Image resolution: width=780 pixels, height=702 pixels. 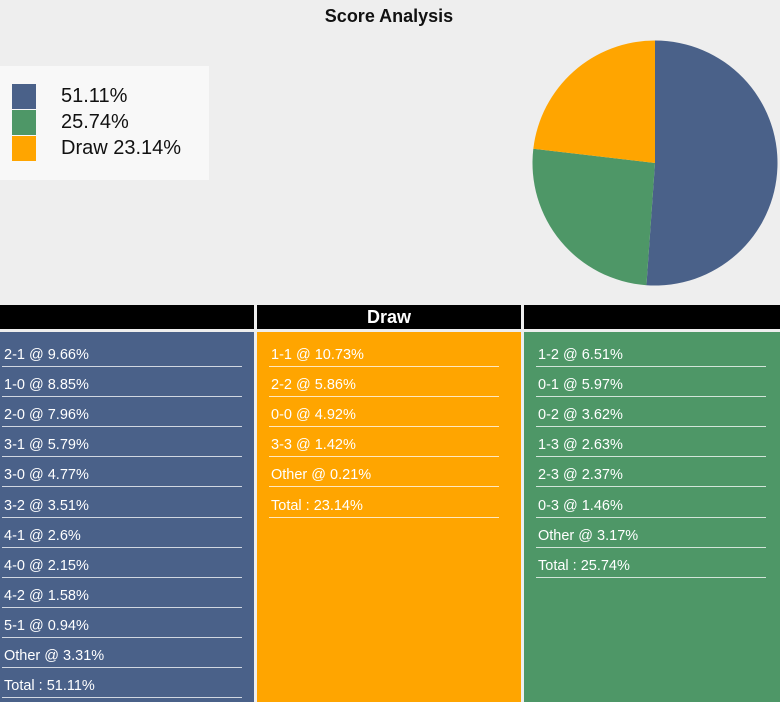 What do you see at coordinates (384, 355) in the screenshot?
I see `draw-score-item: 1-1 @ 10.73%` at bounding box center [384, 355].